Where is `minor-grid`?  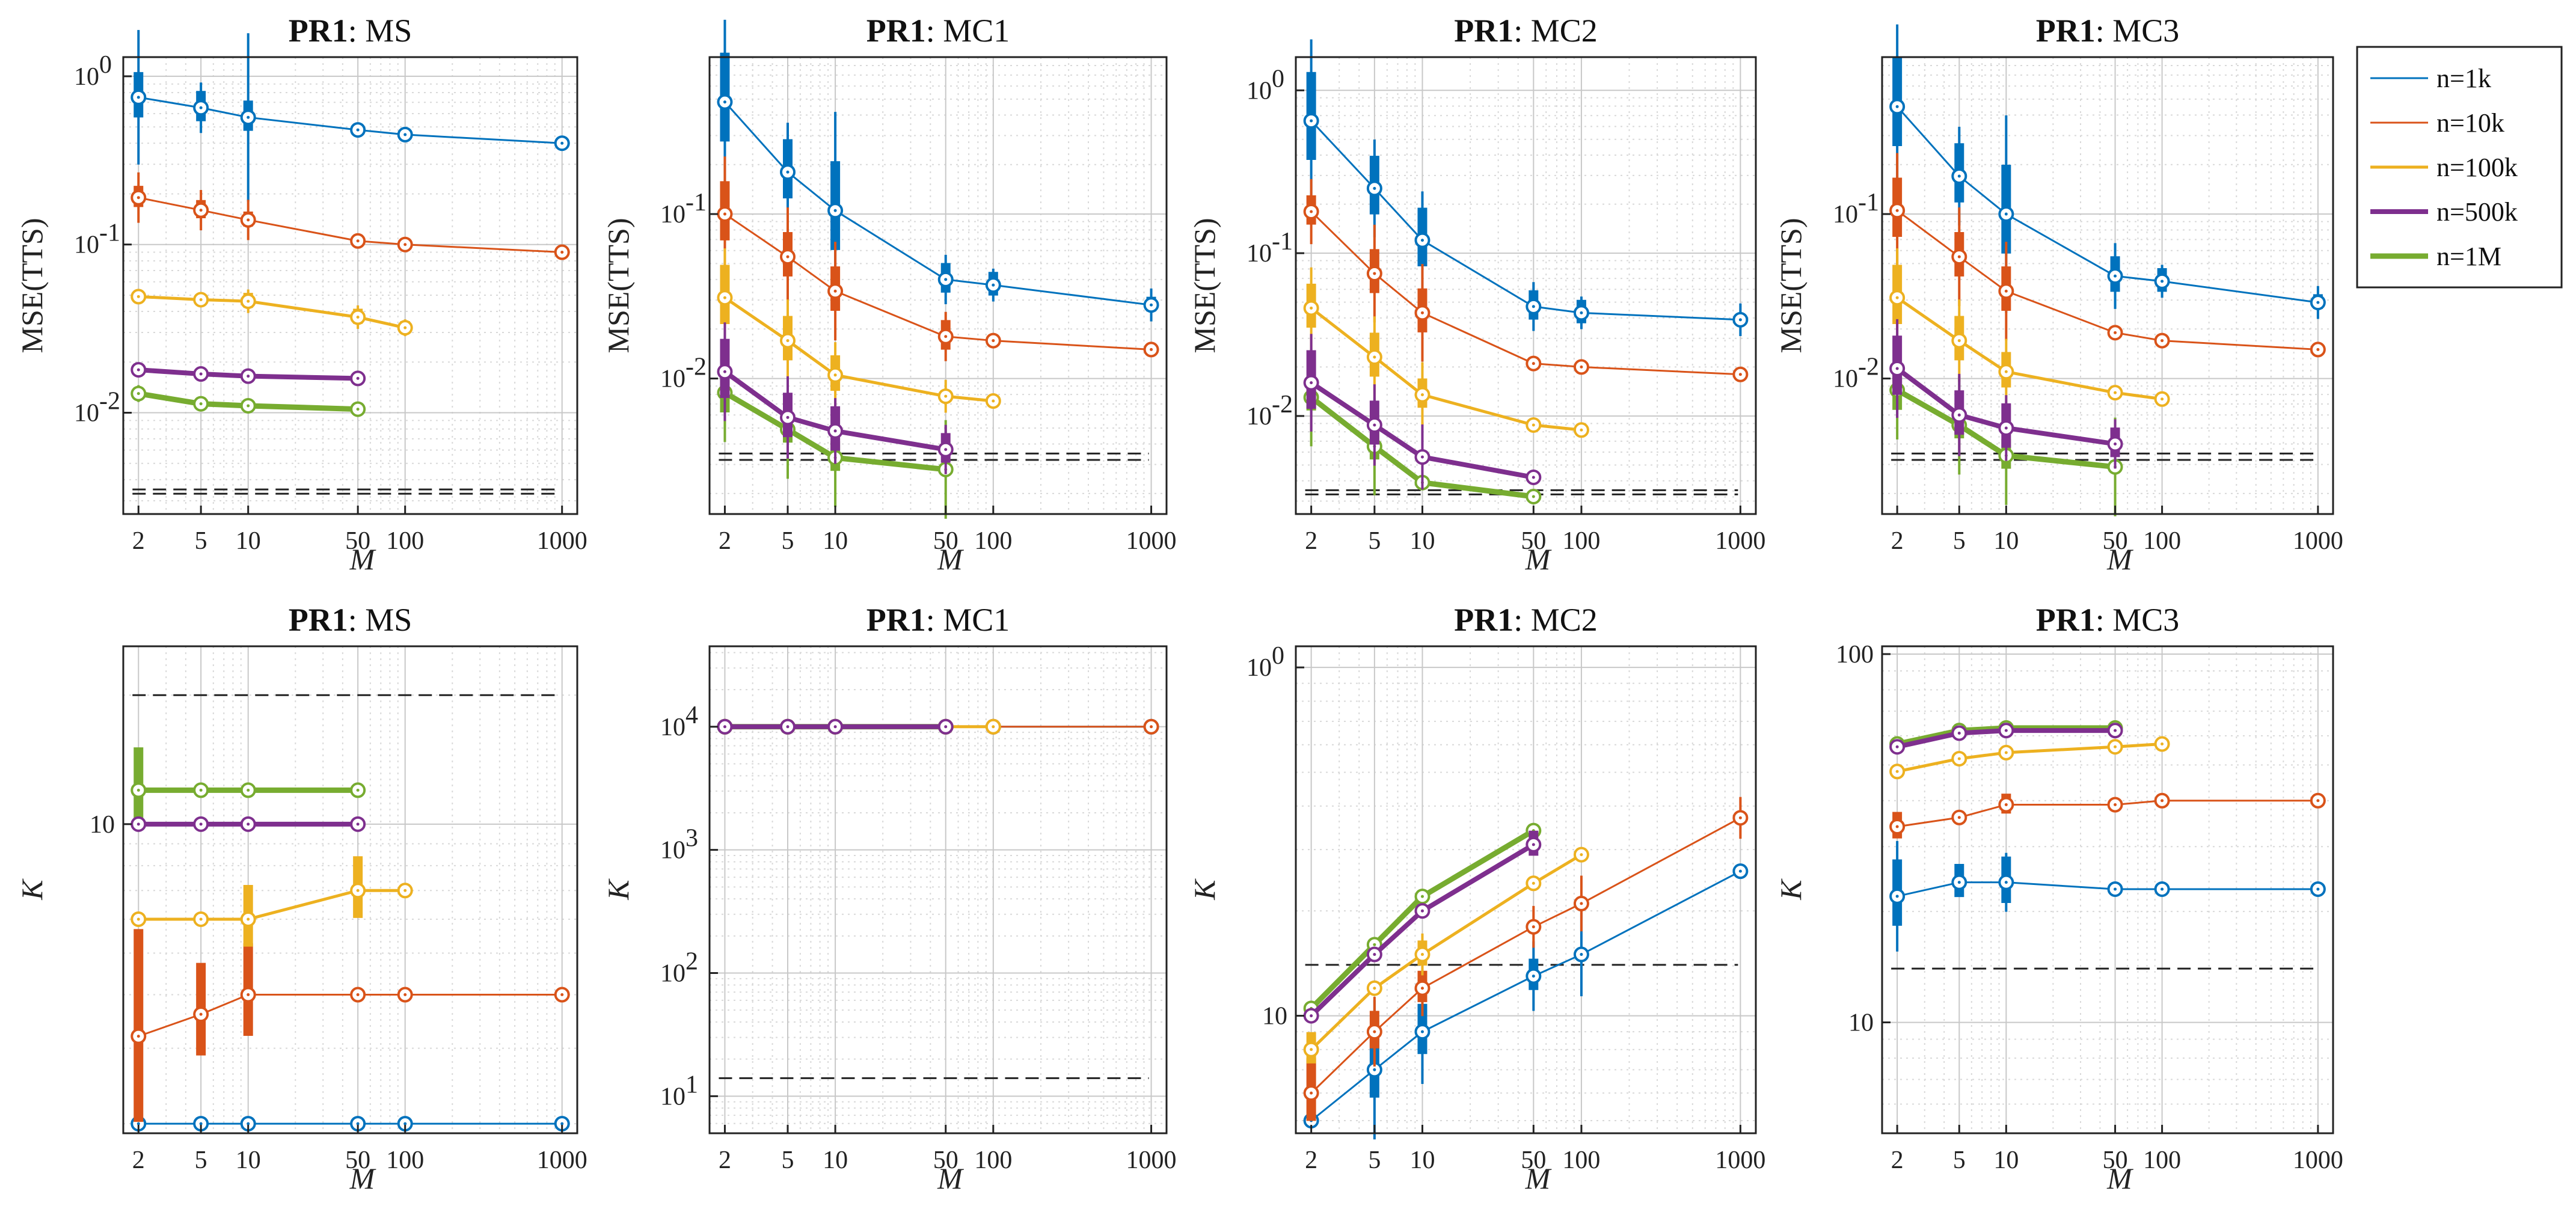 minor-grid is located at coordinates (350, 285).